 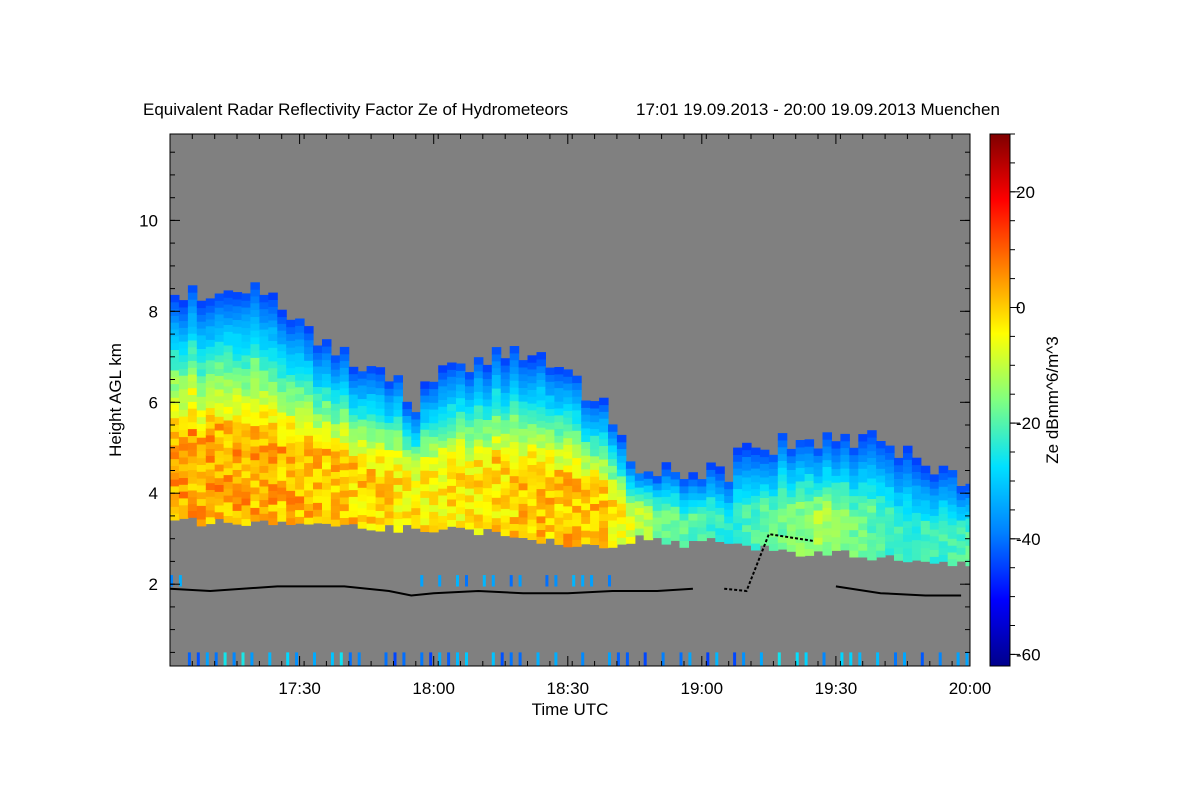 I want to click on colorbar-tick-label: -40, so click(x=1028, y=539).